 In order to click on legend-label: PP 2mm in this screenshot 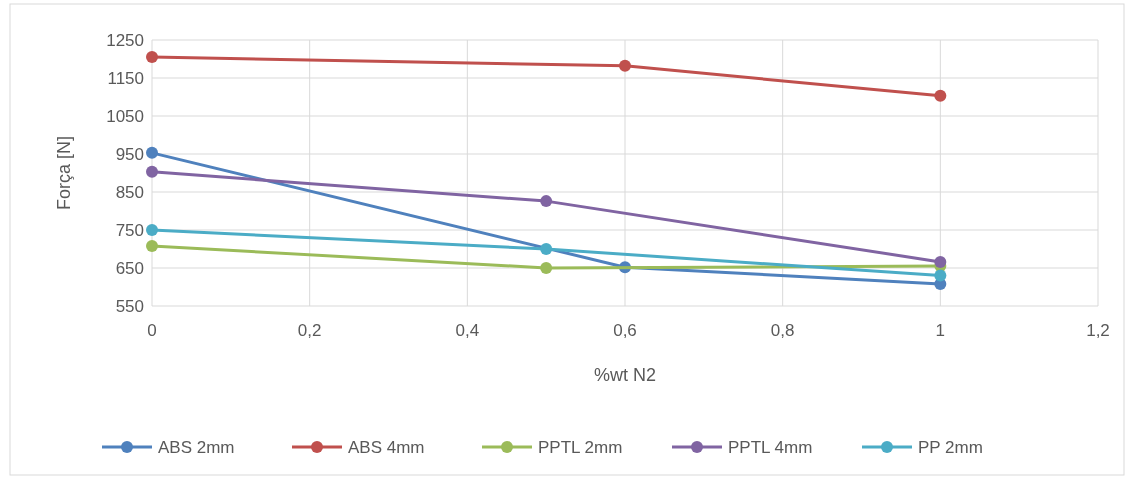, I will do `click(950, 447)`.